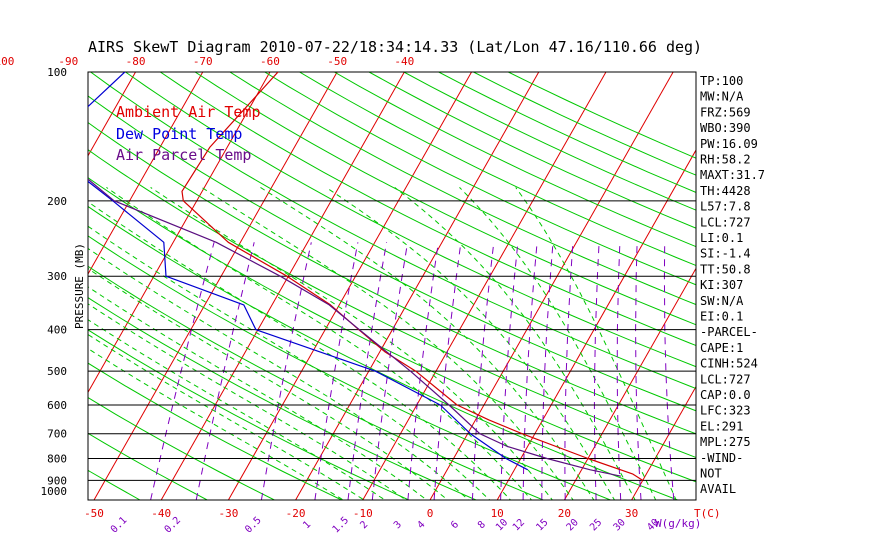 Image resolution: width=870 pixels, height=560 pixels. Describe the element at coordinates (722, 301) in the screenshot. I see `sounding-index: SW:N/A` at that location.